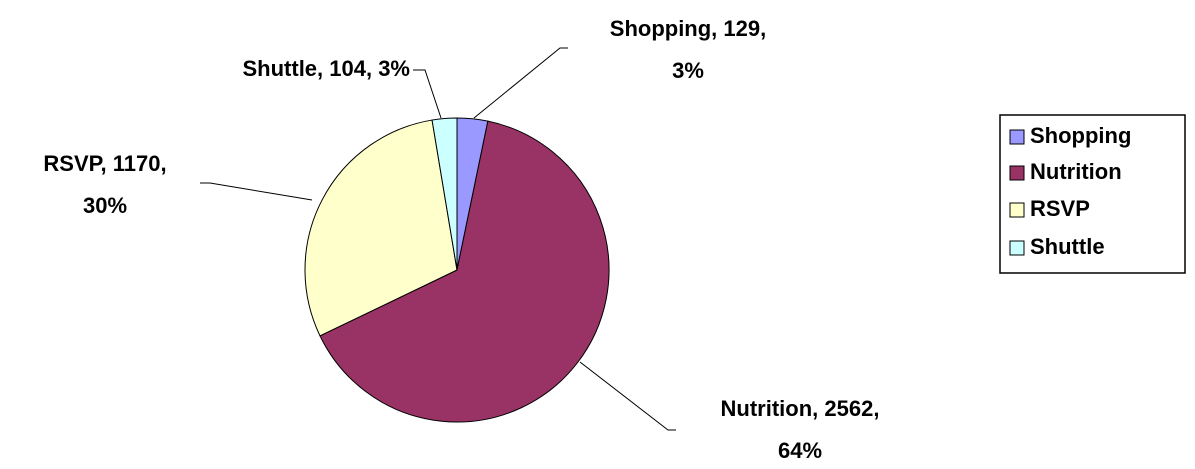  Describe the element at coordinates (688, 70) in the screenshot. I see `data-label: 3%` at that location.